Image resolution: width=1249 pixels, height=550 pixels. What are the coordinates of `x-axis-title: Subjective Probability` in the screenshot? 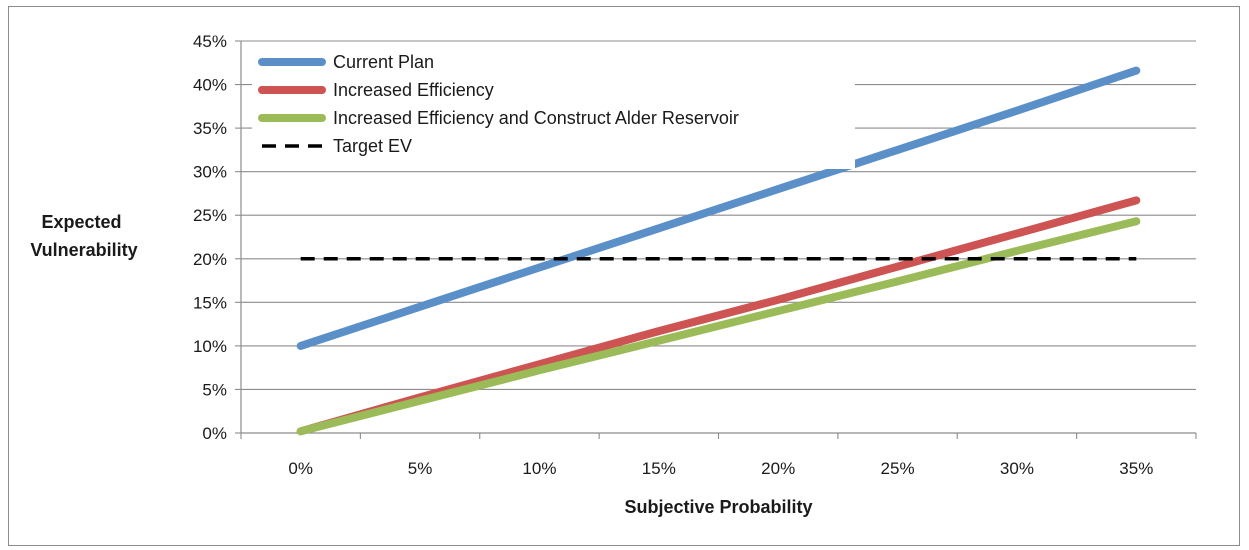 It's located at (718, 507).